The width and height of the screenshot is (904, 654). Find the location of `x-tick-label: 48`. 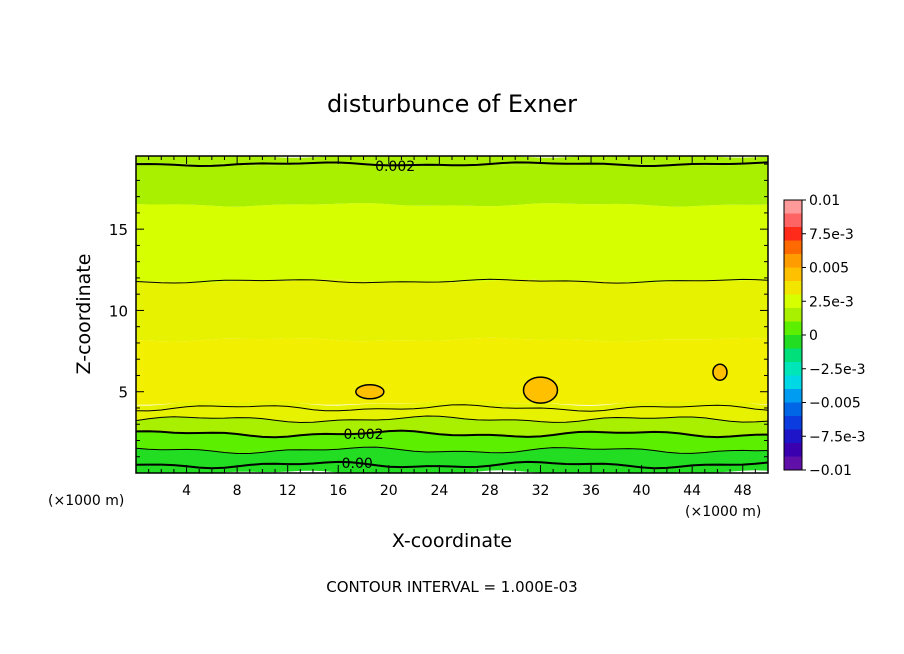

x-tick-label: 48 is located at coordinates (743, 491).